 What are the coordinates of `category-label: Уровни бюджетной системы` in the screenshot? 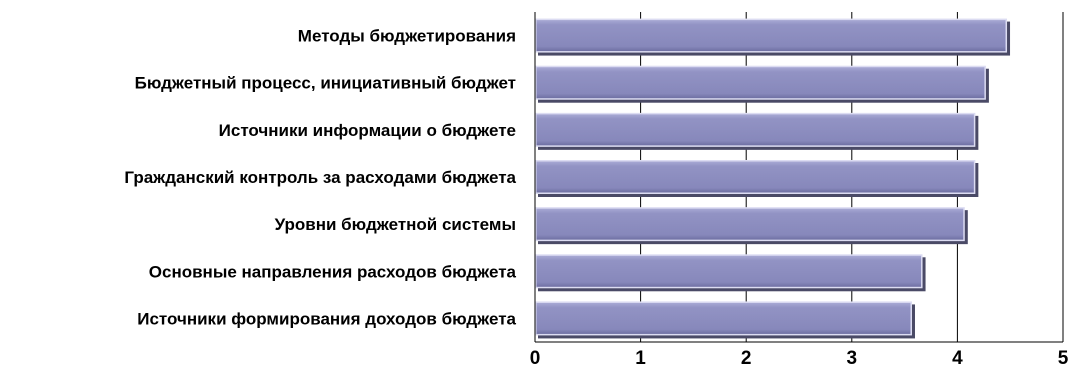 It's located at (395, 224).